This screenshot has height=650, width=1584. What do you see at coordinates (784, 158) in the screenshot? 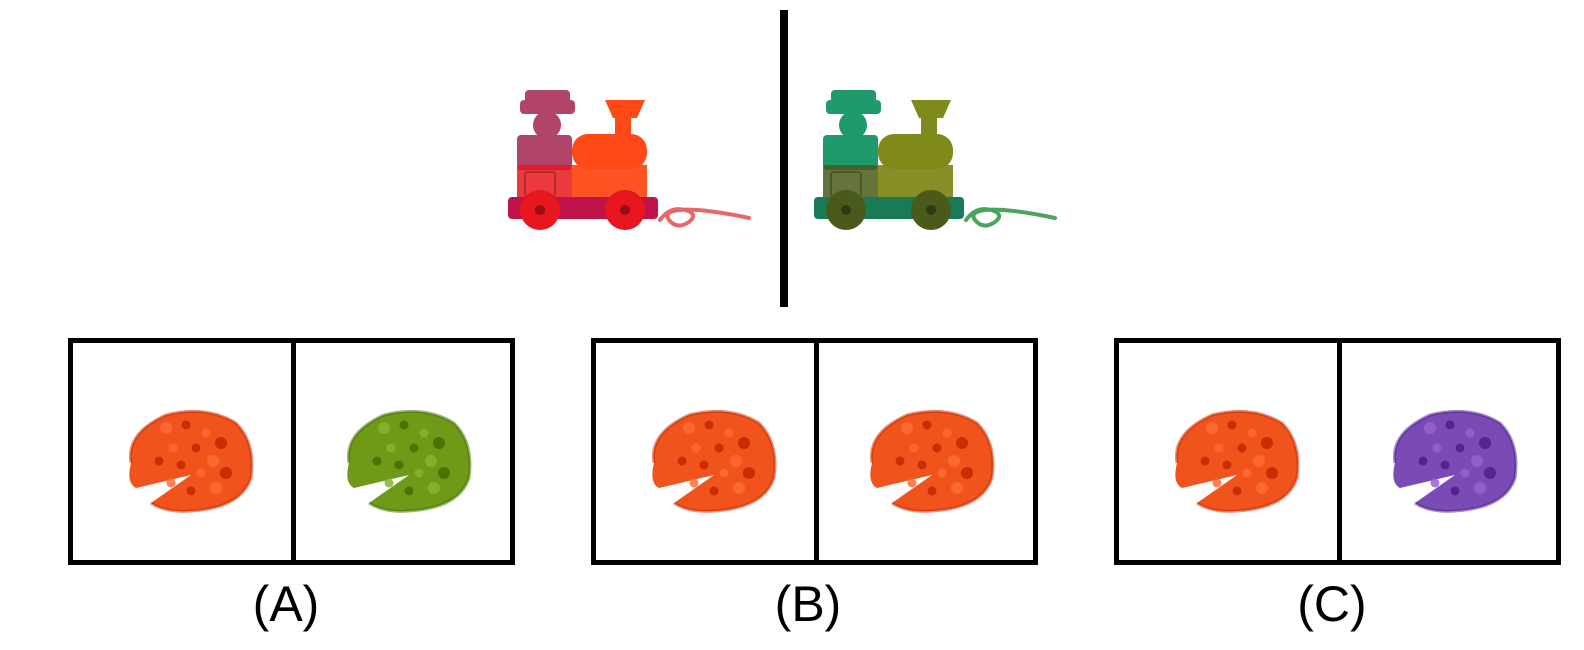
I see `example-divider` at bounding box center [784, 158].